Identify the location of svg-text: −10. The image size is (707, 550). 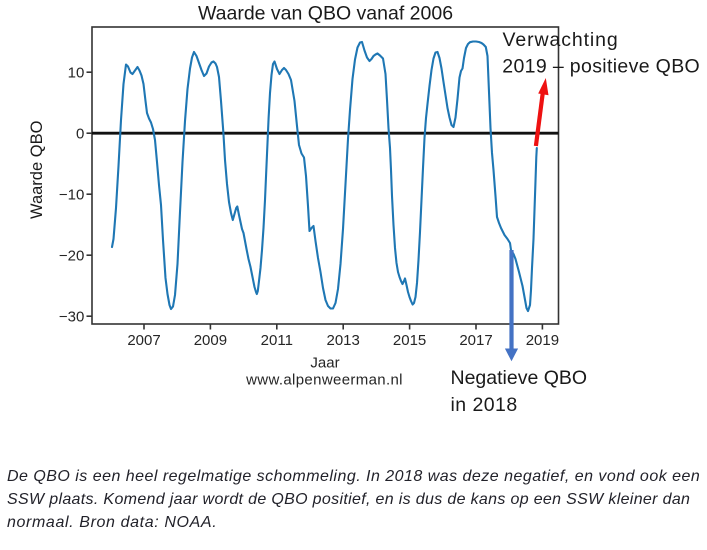
(71, 194).